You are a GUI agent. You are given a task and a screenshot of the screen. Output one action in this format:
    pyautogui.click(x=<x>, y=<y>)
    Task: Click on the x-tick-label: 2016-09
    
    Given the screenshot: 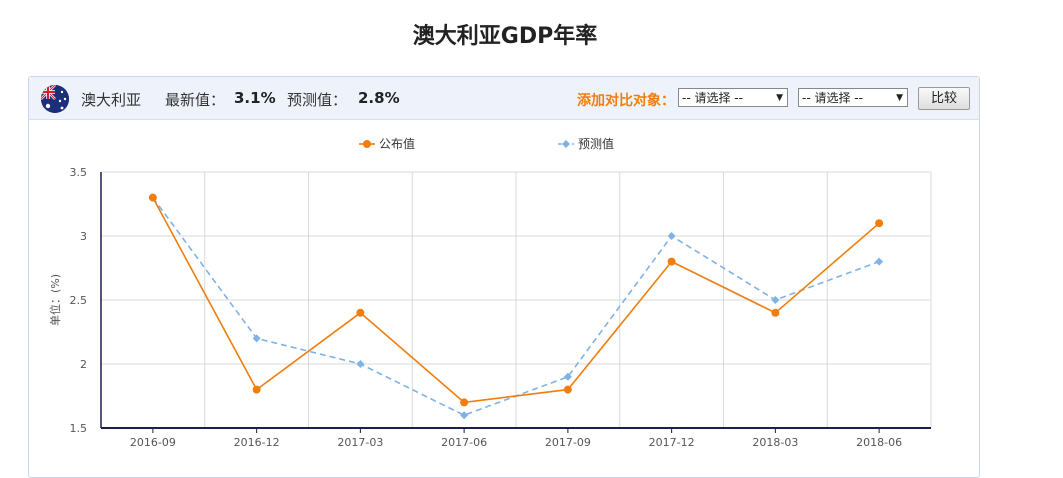 What is the action you would take?
    pyautogui.click(x=153, y=442)
    